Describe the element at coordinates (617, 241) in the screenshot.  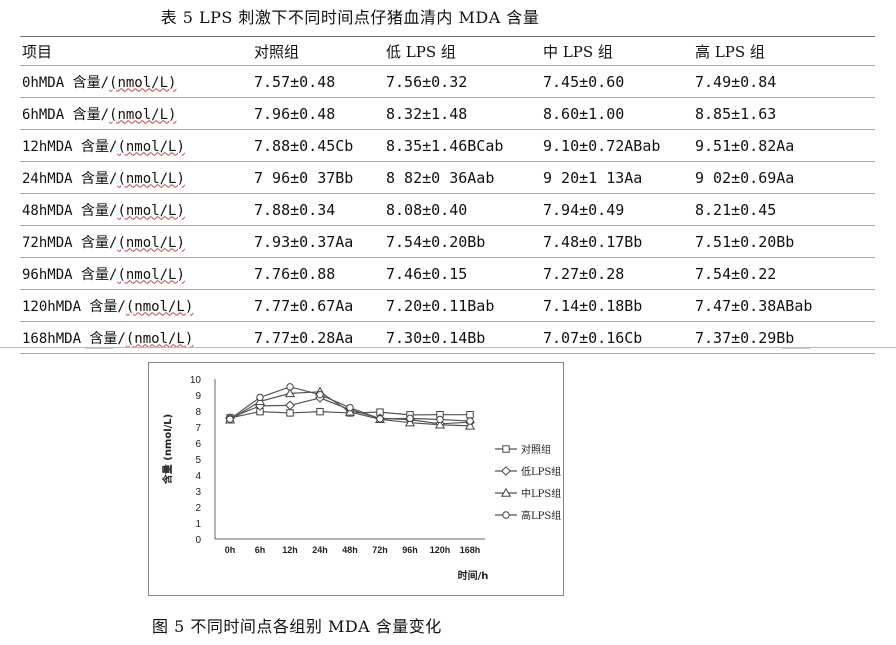
I see `cell-mid-lps: 7.48±0.17Bb` at that location.